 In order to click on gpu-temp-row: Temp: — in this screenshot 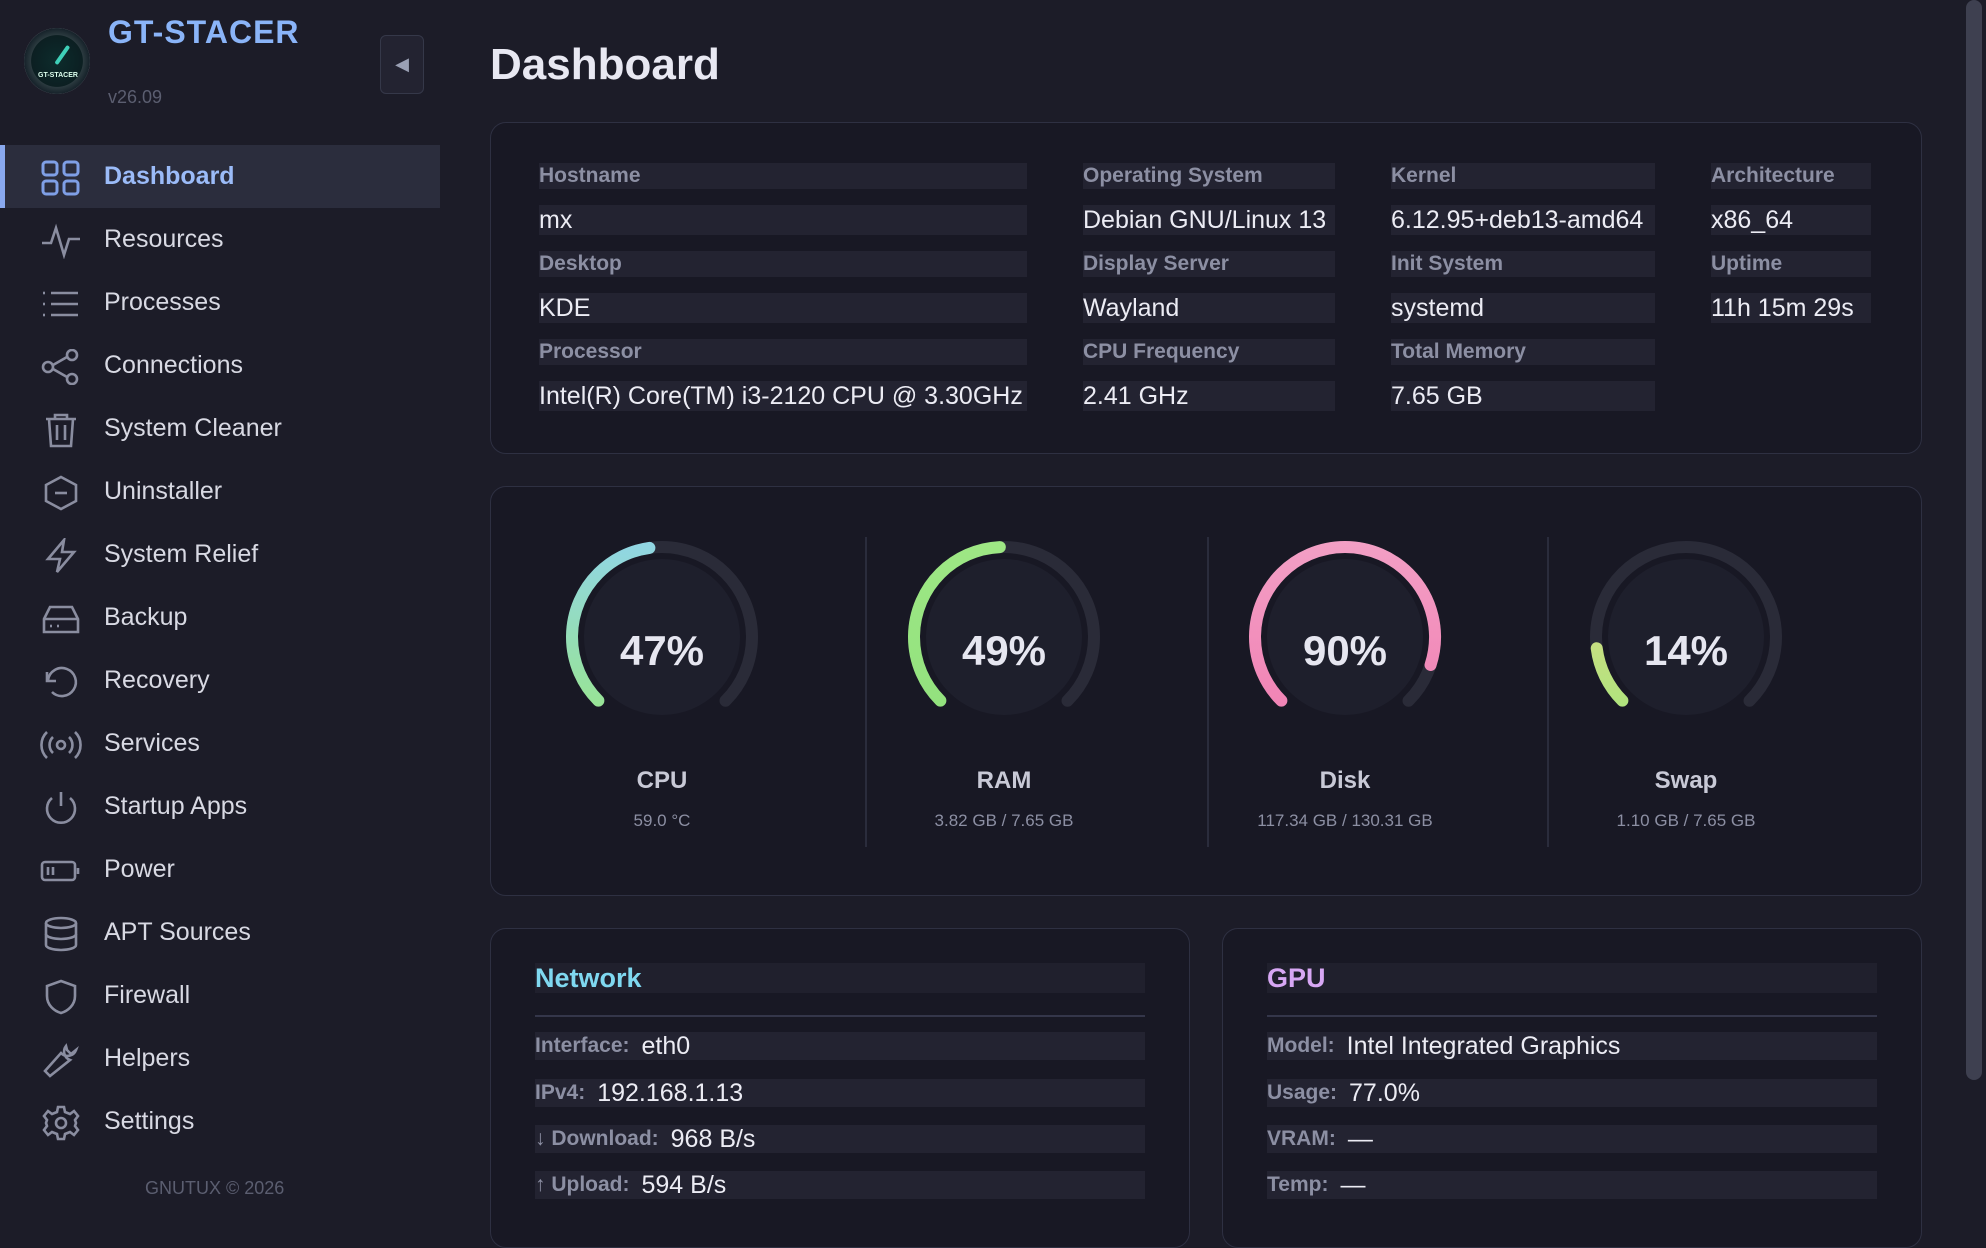, I will do `click(1572, 1185)`.